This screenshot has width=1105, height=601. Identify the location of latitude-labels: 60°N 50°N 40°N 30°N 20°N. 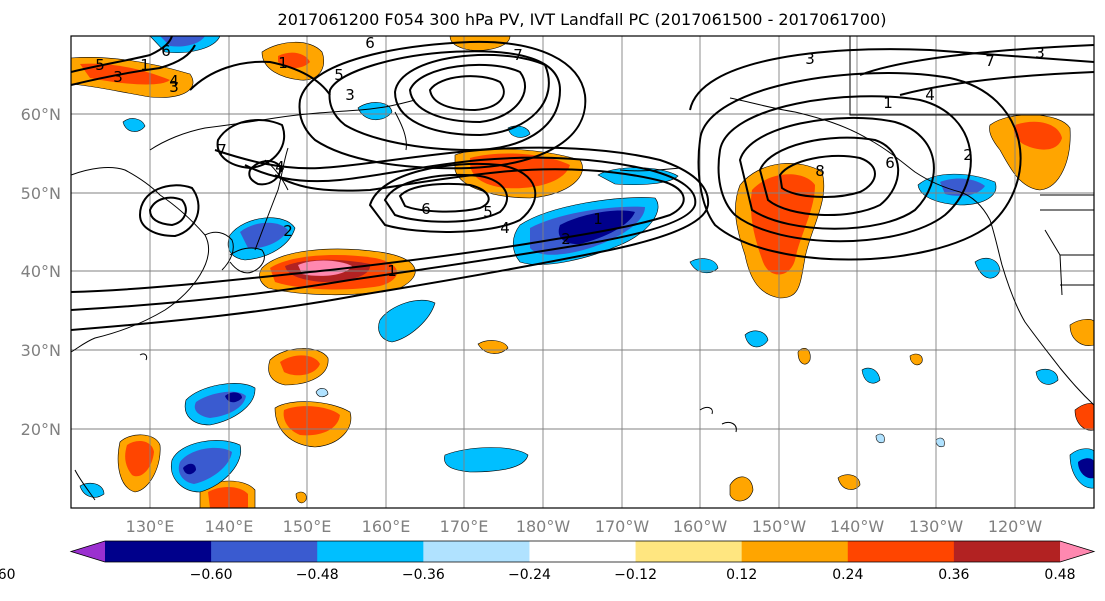
(41, 272).